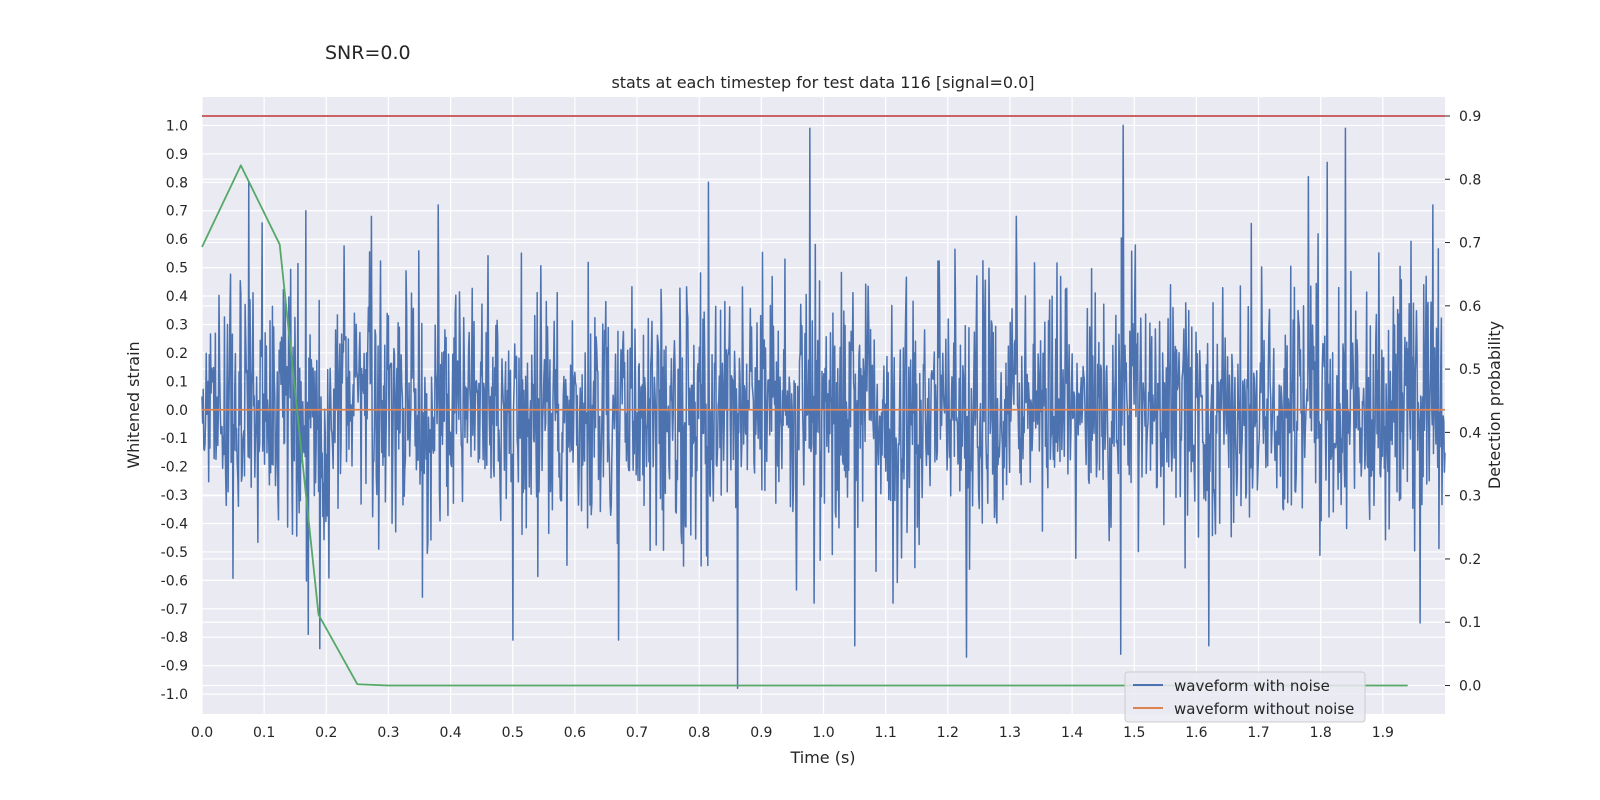  What do you see at coordinates (1470, 433) in the screenshot?
I see `y2-tick-label: 0.4` at bounding box center [1470, 433].